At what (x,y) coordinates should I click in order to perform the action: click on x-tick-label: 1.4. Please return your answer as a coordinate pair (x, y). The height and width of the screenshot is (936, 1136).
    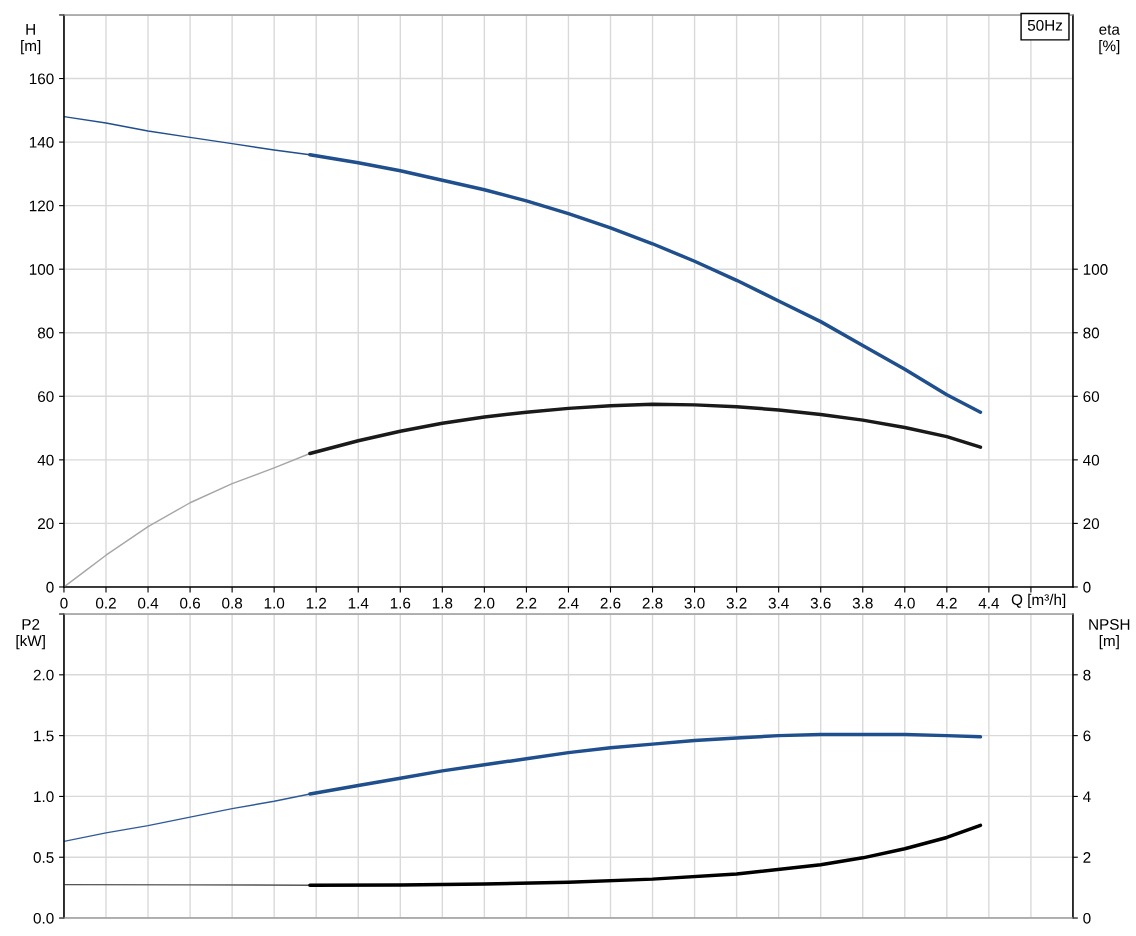
    Looking at the image, I should click on (358, 603).